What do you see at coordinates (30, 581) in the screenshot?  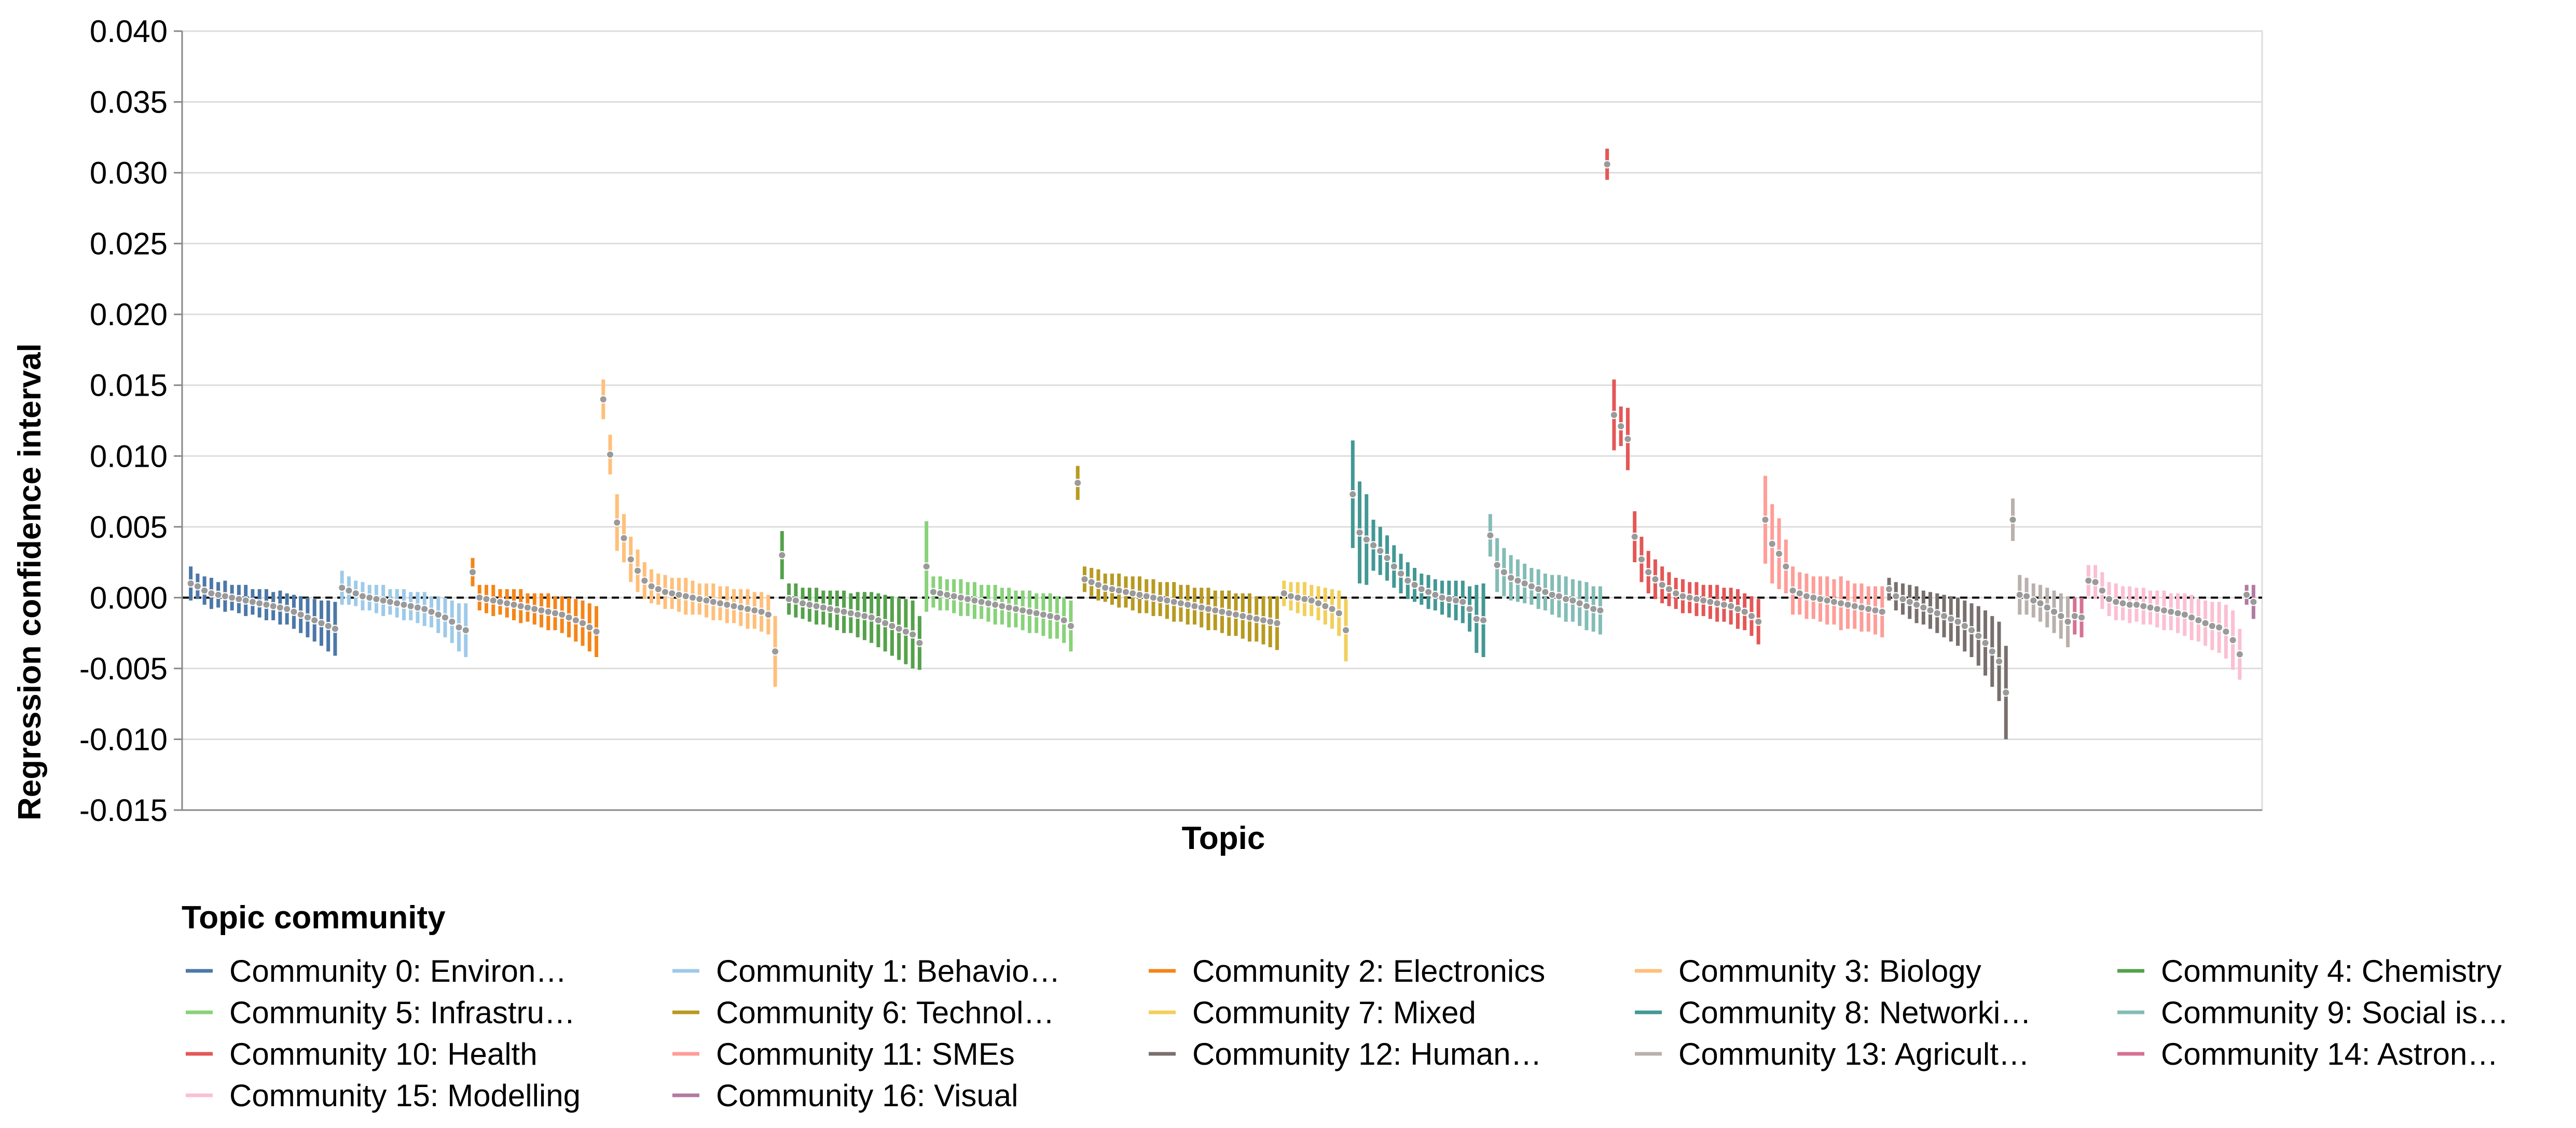 I see `y-axis-title: Regression confidence interval` at bounding box center [30, 581].